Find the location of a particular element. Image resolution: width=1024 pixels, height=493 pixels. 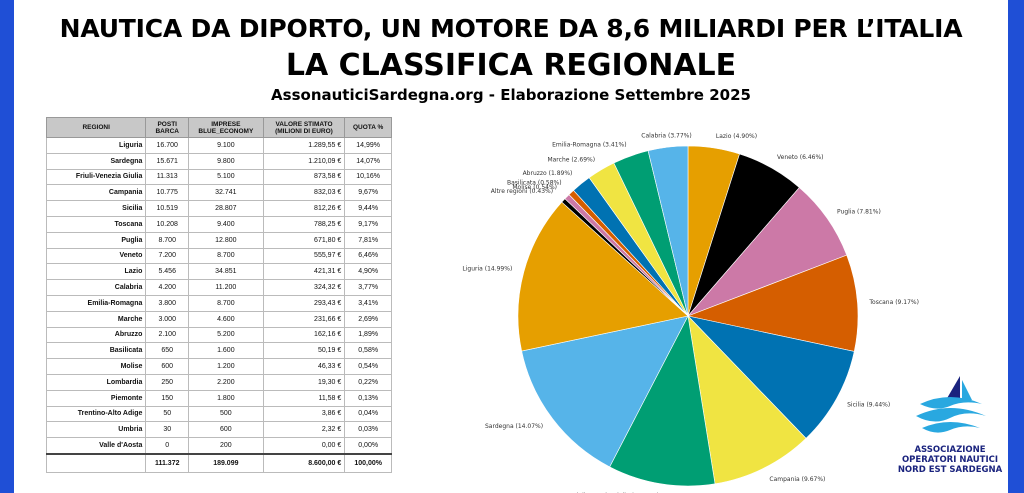

total-cell: 189.099 is located at coordinates (226, 462).